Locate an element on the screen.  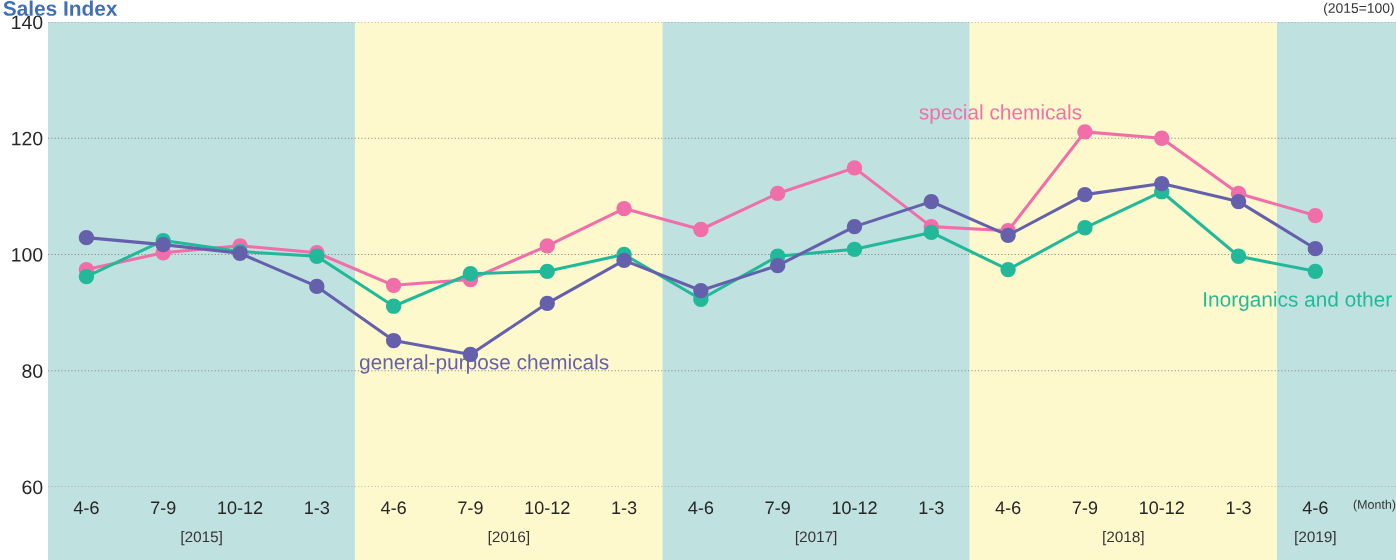
y-tick-label: 80 is located at coordinates (32, 371).